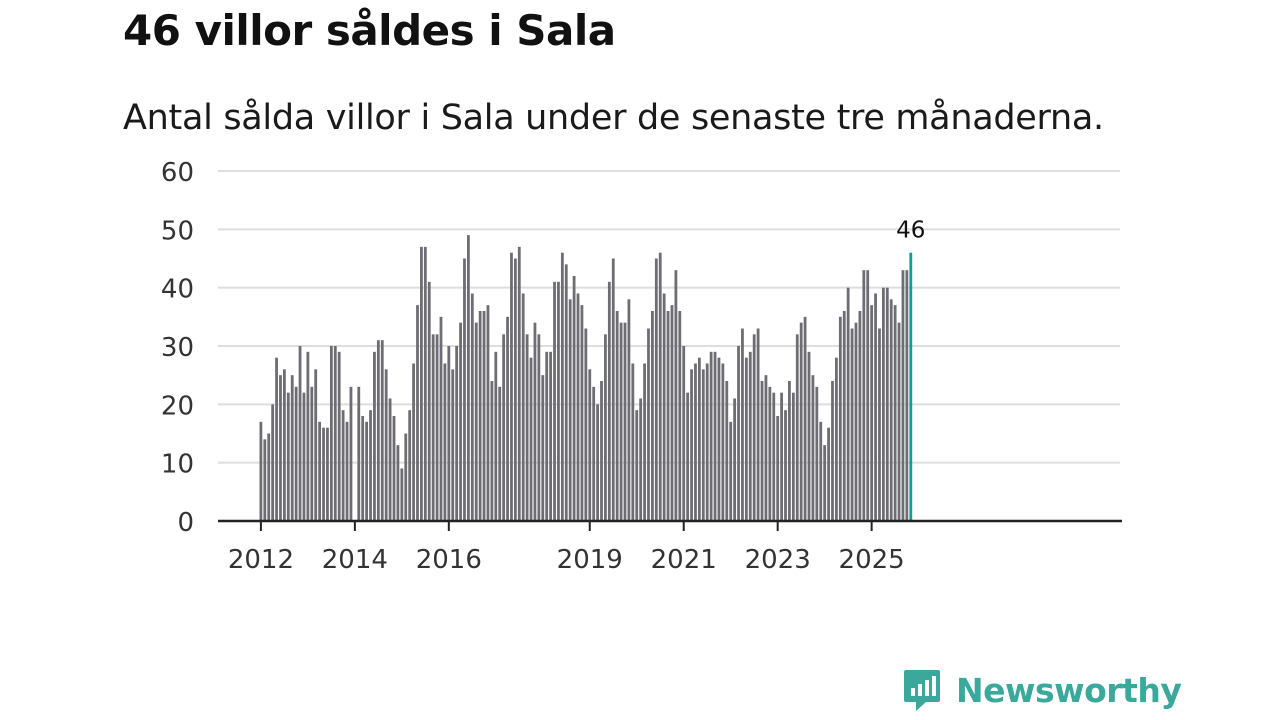 This screenshot has width=1280, height=720. Describe the element at coordinates (177, 173) in the screenshot. I see `y-tick-label: 60` at that location.